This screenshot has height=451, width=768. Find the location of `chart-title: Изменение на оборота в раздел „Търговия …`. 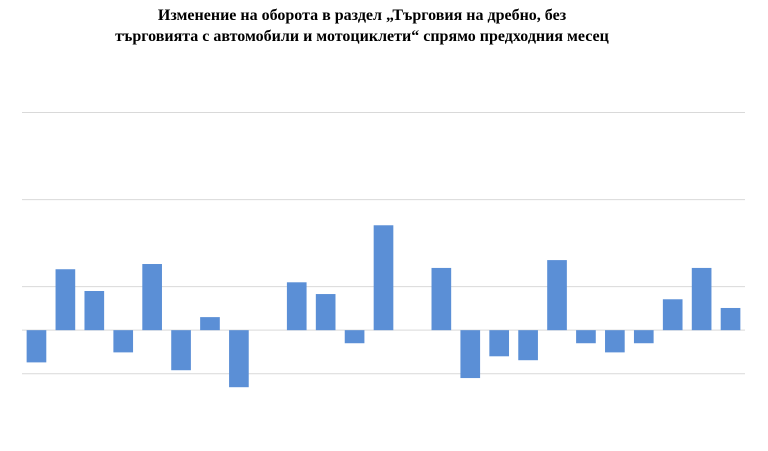

chart-title: Изменение на оборота в раздел „Търговия … is located at coordinates (362, 15).